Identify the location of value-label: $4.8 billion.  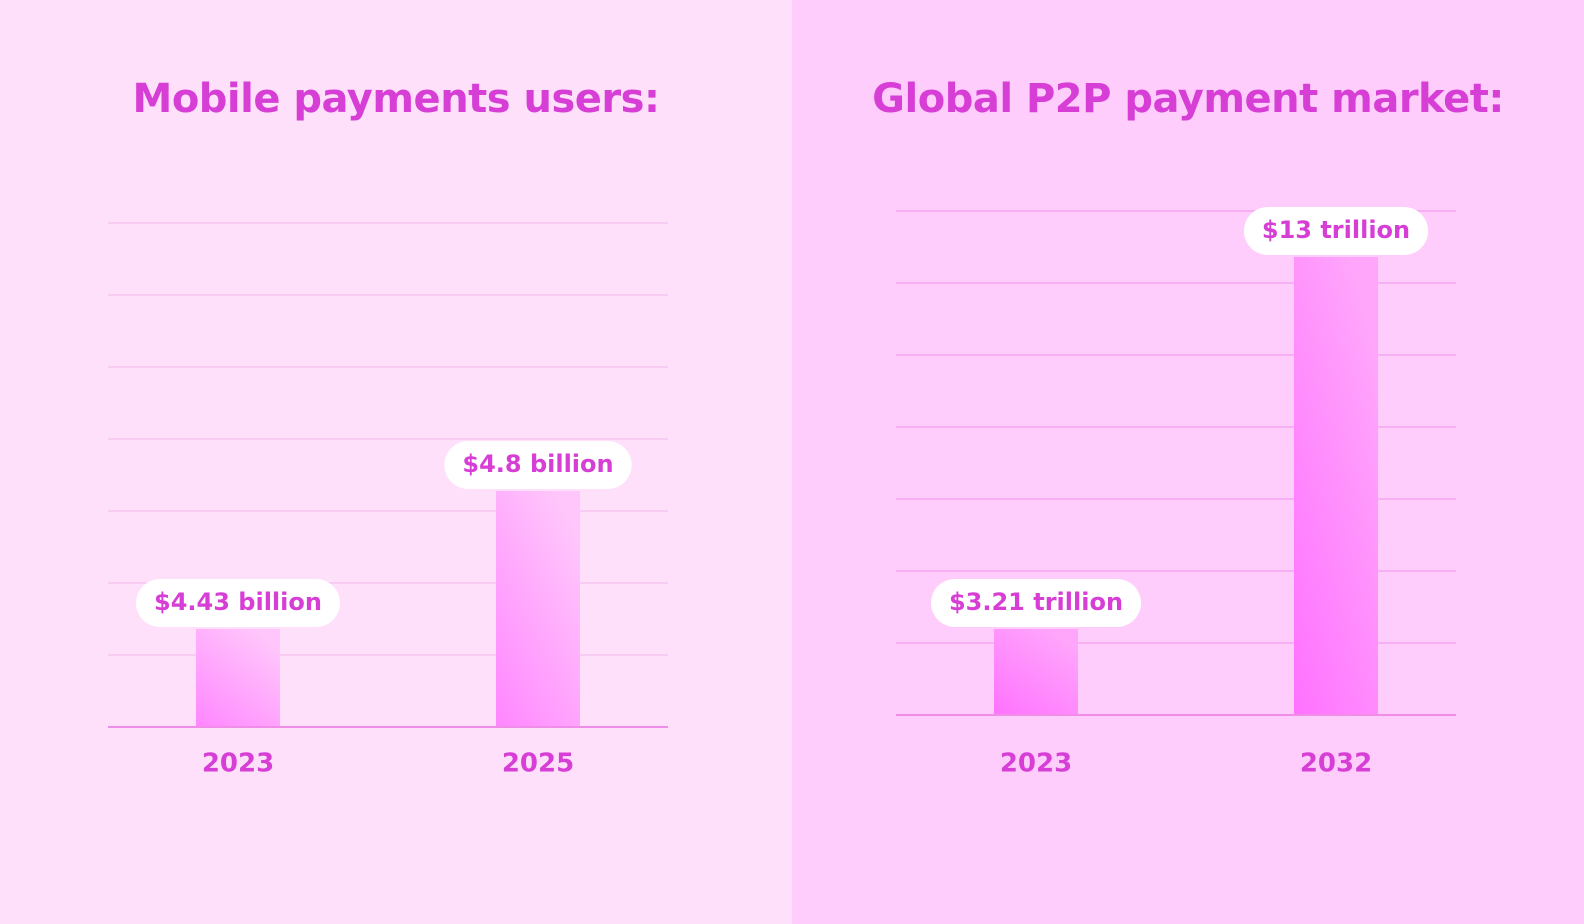
(537, 464).